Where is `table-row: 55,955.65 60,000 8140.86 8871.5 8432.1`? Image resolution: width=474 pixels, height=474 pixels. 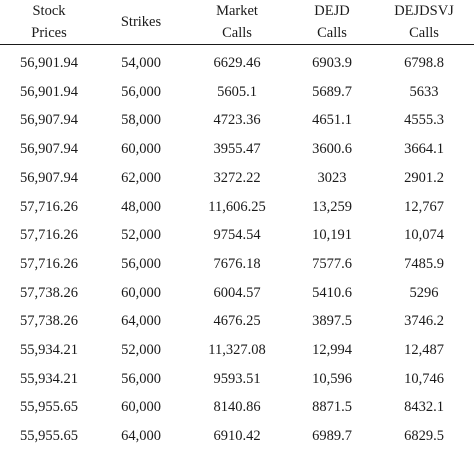 table-row: 55,955.65 60,000 8140.86 8871.5 8432.1 is located at coordinates (237, 407).